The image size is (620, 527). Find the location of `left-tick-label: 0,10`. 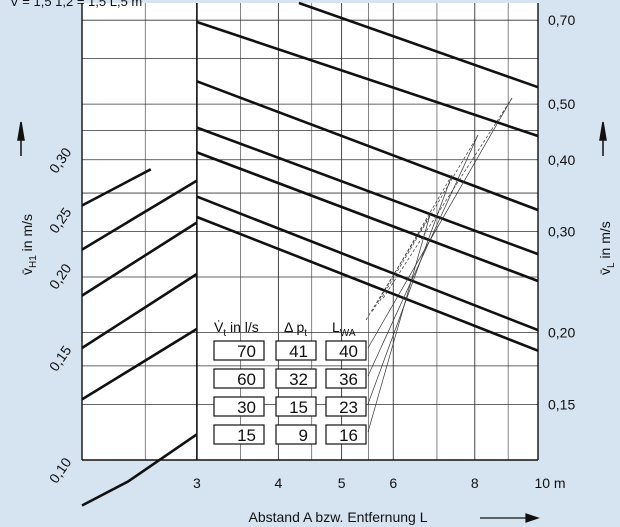

left-tick-label: 0,10 is located at coordinates (60, 470).